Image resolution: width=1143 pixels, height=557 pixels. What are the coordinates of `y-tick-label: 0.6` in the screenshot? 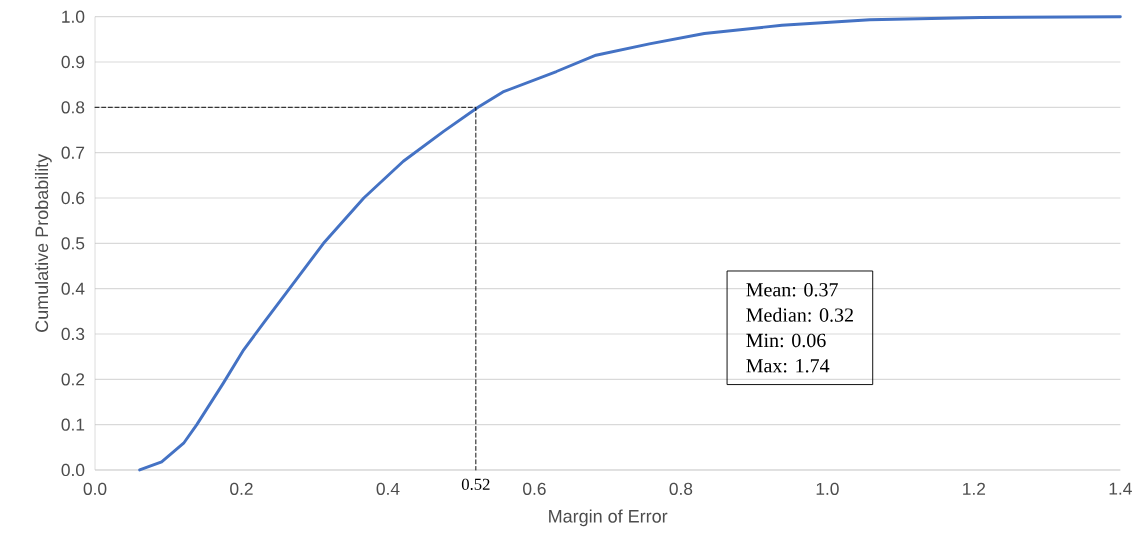 It's located at (73, 198).